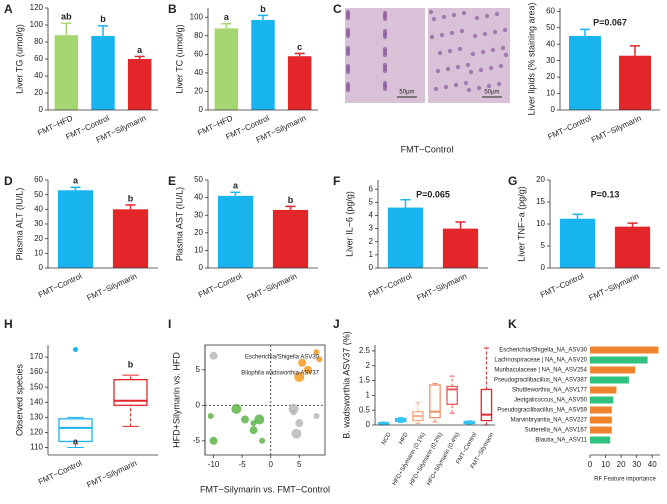 The width and height of the screenshot is (667, 504). What do you see at coordinates (8, 181) in the screenshot?
I see `panel-label: D` at bounding box center [8, 181].